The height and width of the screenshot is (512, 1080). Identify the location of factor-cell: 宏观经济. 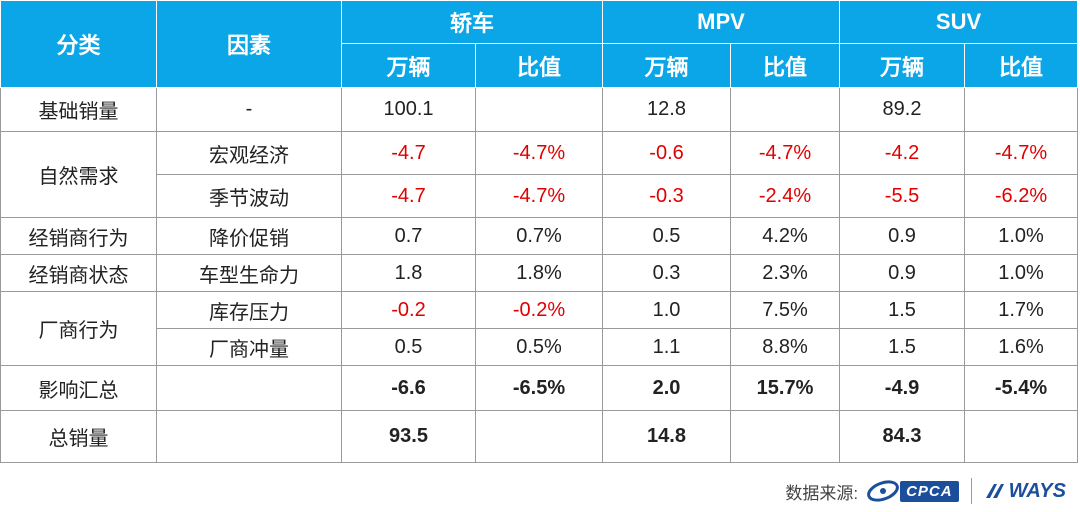
(249, 153).